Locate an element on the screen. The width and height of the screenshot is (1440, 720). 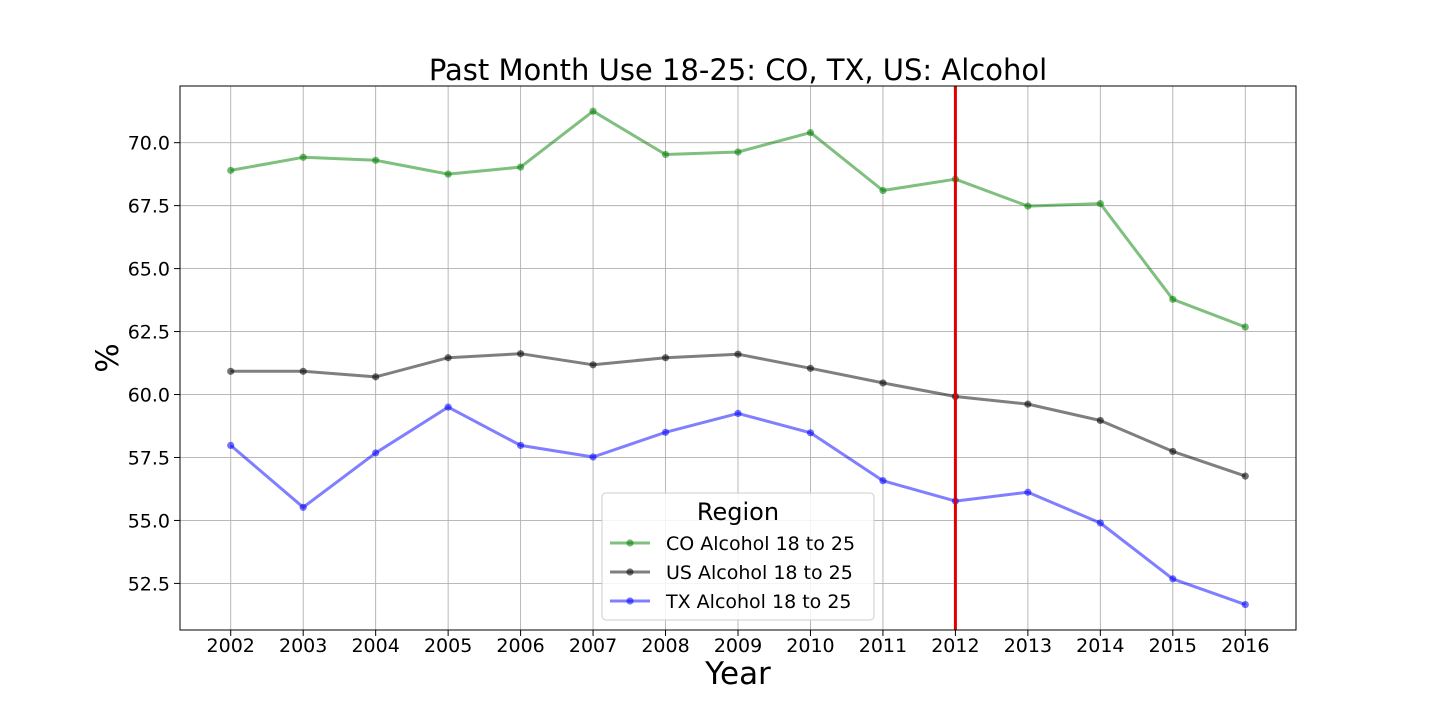
legend-swatch-marker-co is located at coordinates (630, 543).